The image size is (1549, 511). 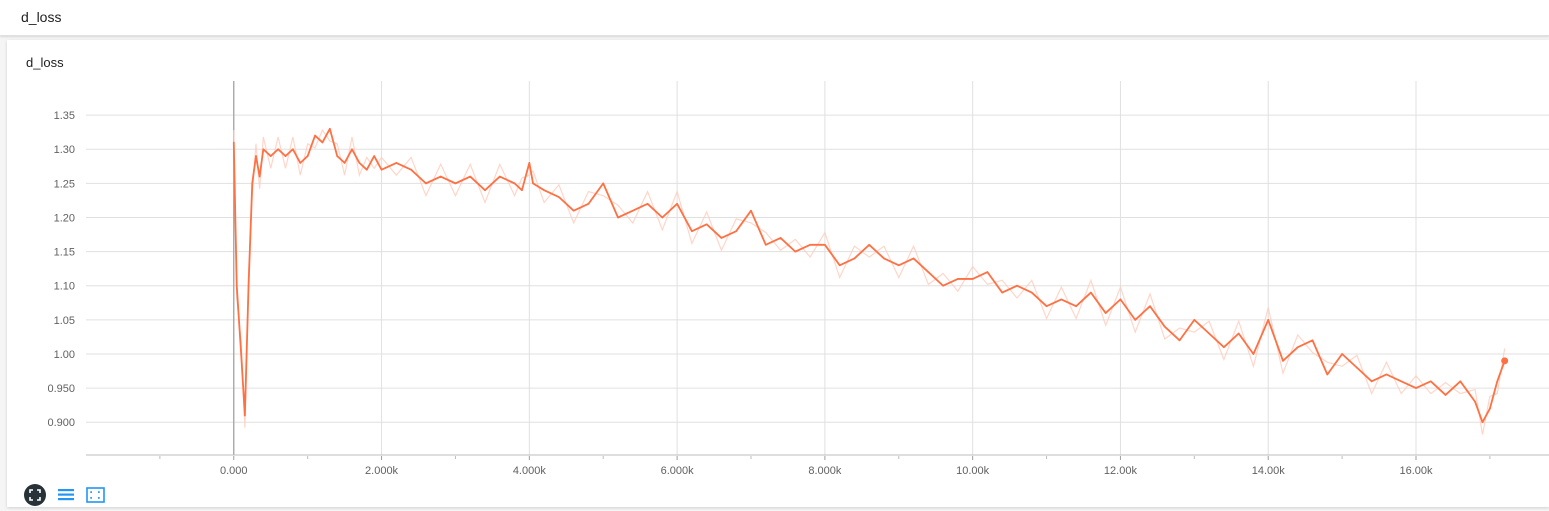 What do you see at coordinates (774, 18) in the screenshot?
I see `header-bar: d_loss` at bounding box center [774, 18].